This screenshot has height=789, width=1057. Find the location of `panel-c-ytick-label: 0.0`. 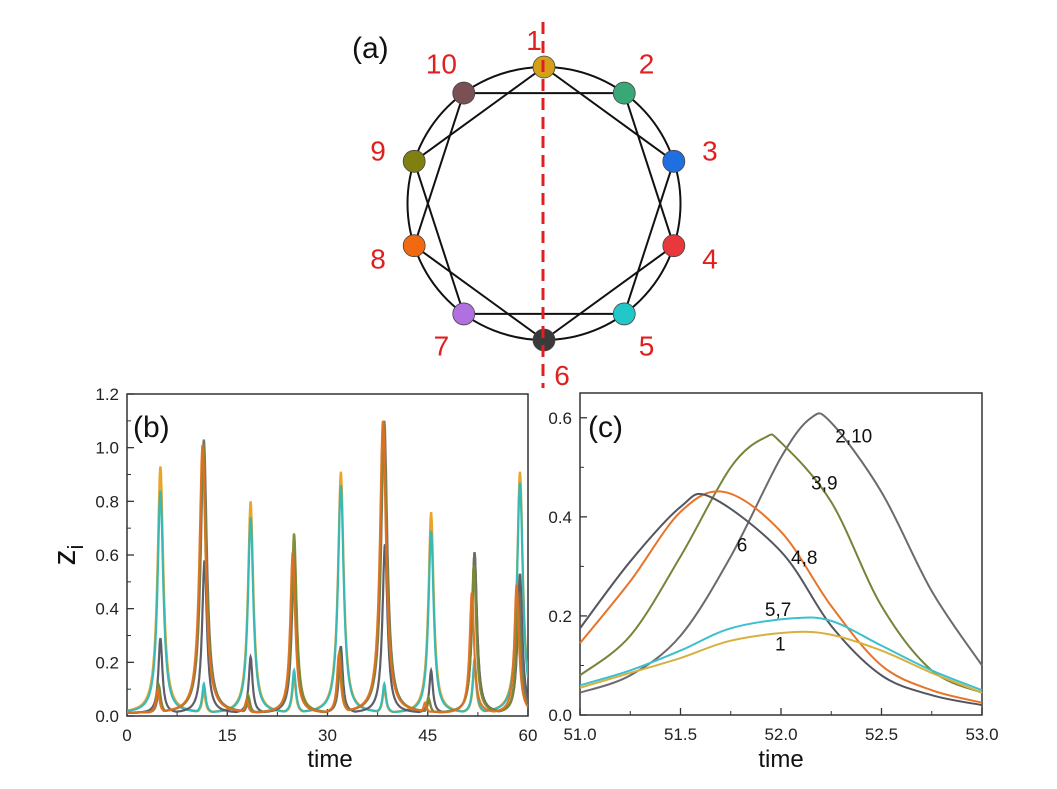

panel-c-ytick-label: 0.0 is located at coordinates (560, 715).